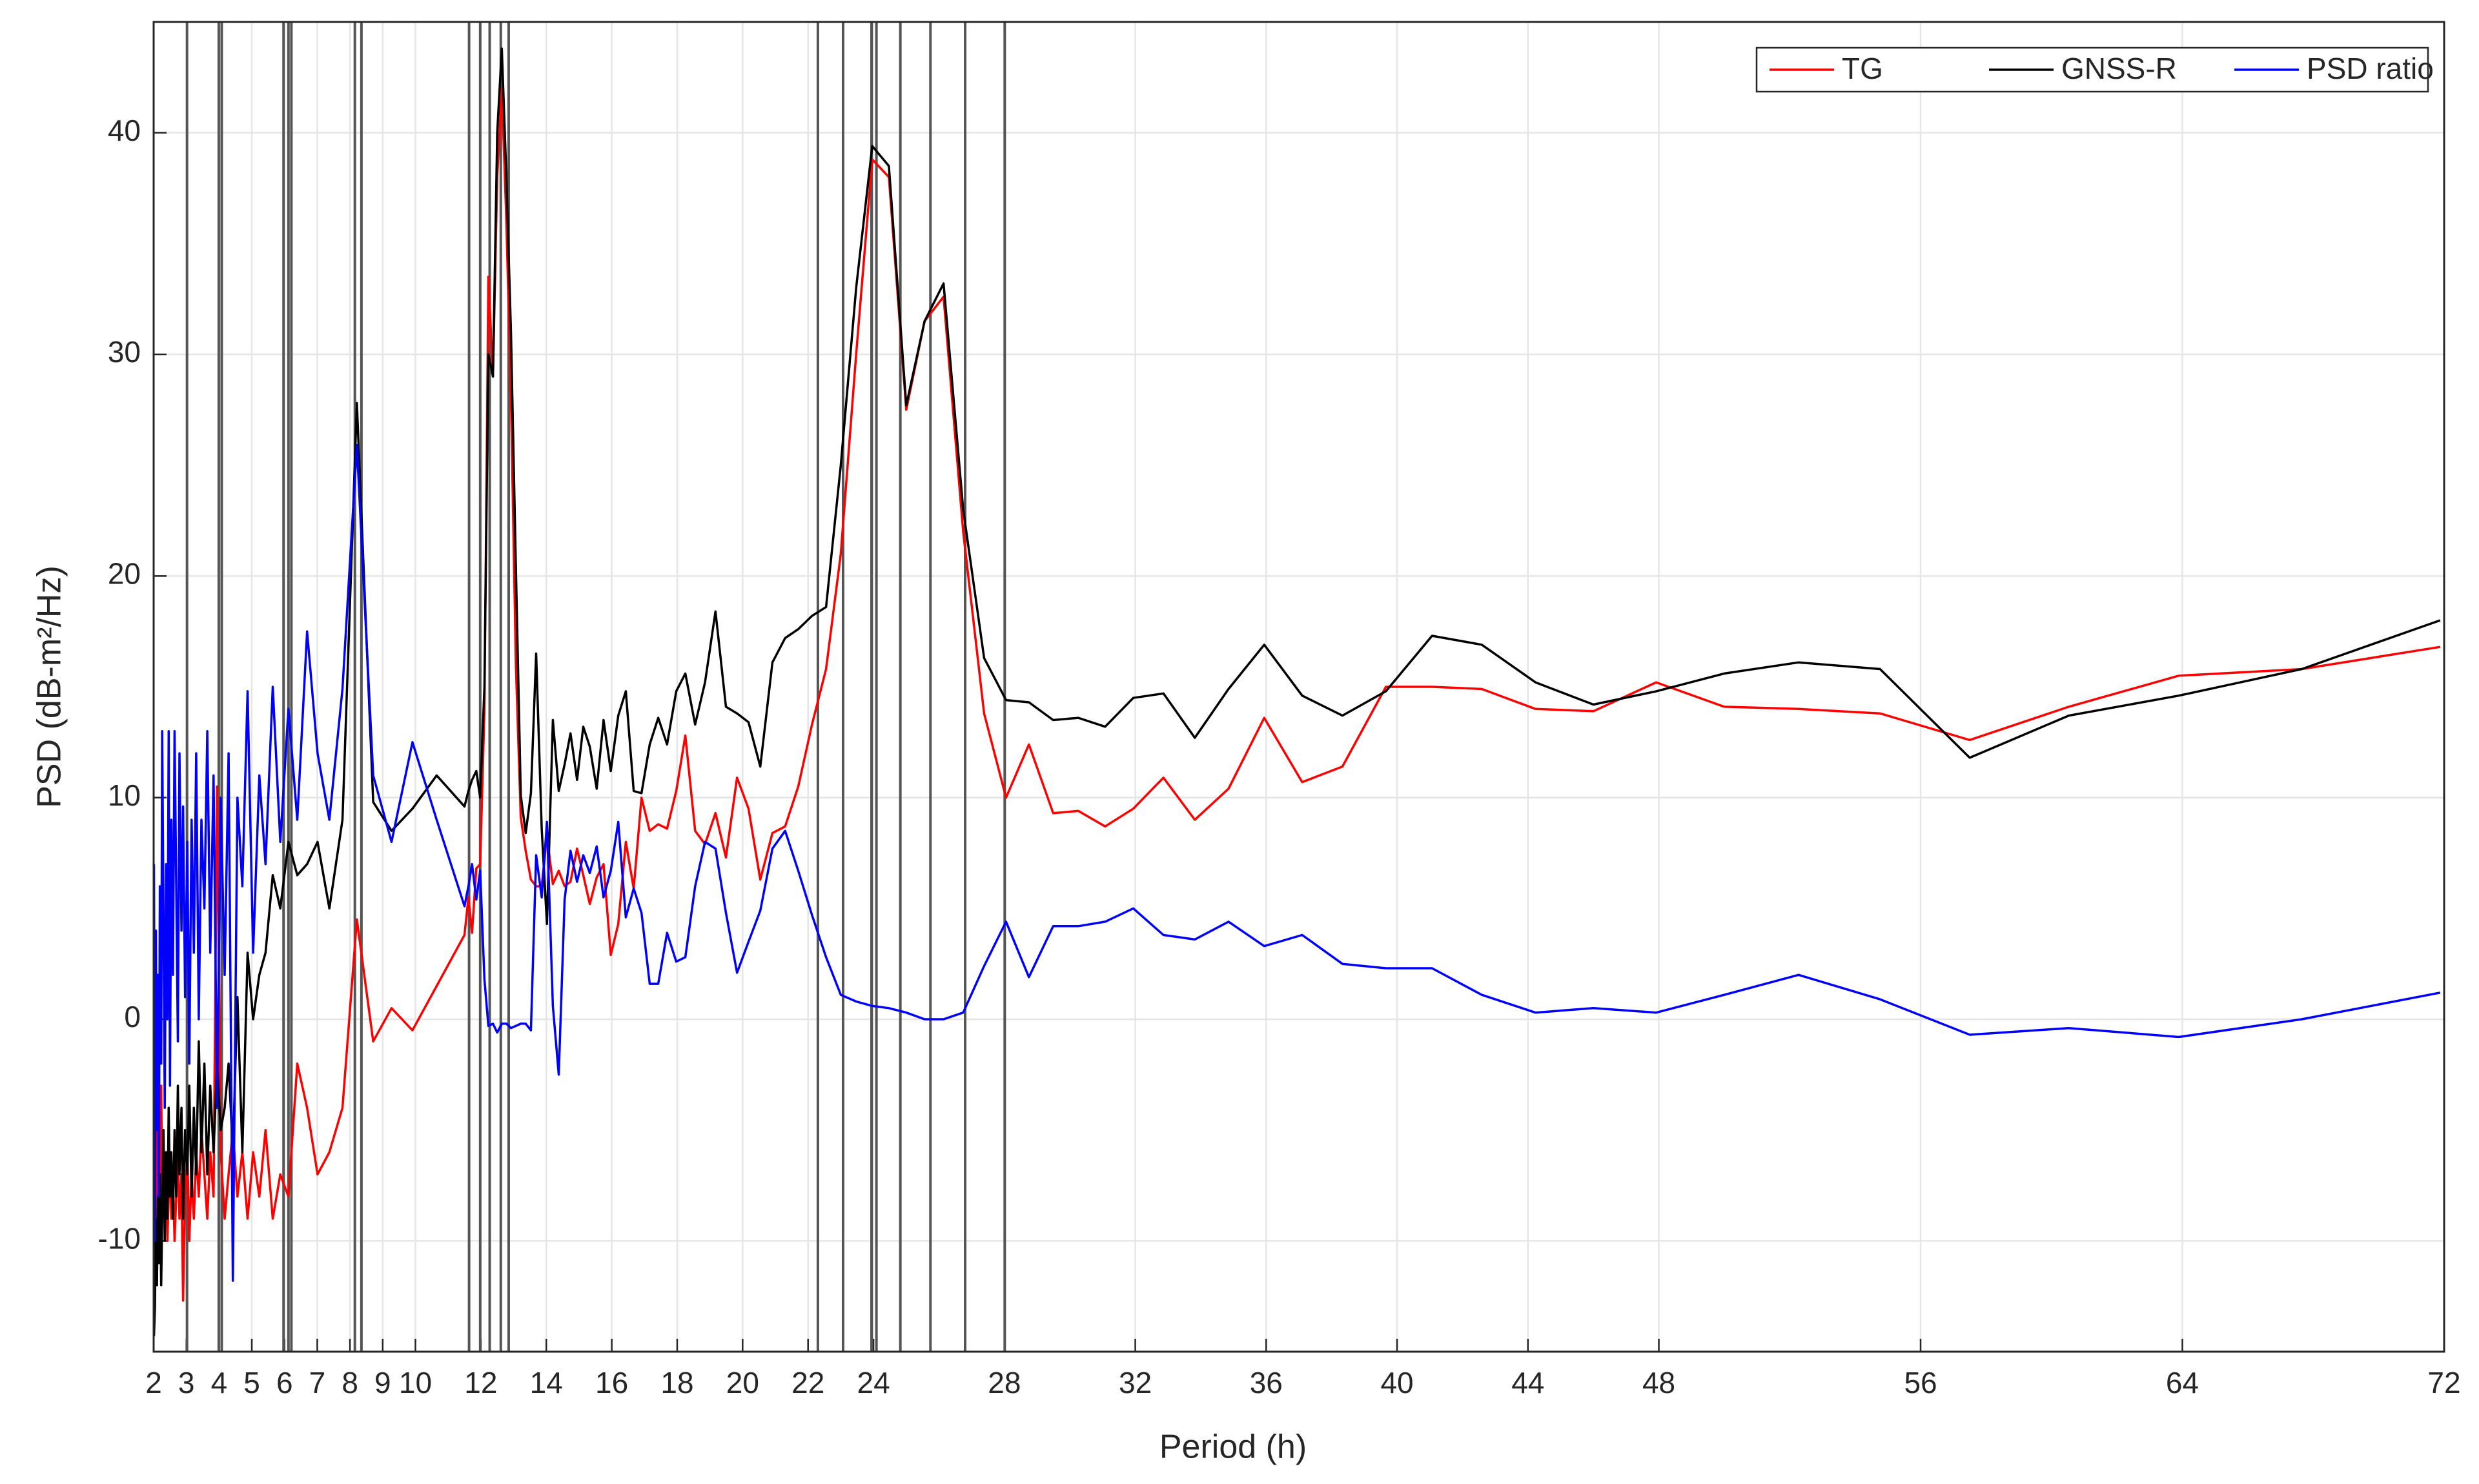  What do you see at coordinates (1920, 1382) in the screenshot?
I see `x-tick-label: 56` at bounding box center [1920, 1382].